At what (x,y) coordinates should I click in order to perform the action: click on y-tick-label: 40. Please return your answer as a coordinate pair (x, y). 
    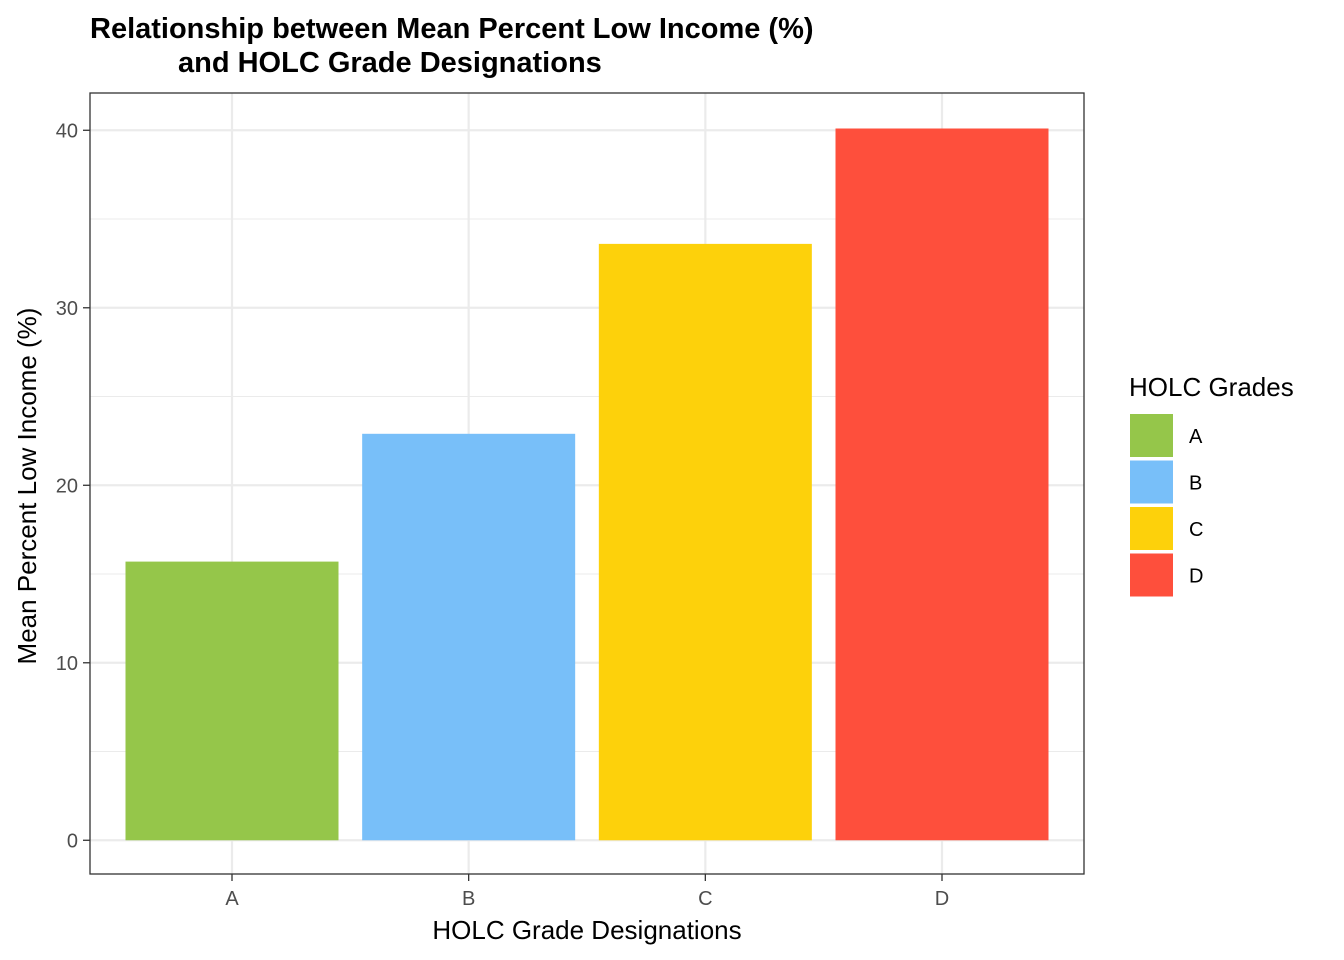
    Looking at the image, I should click on (67, 131).